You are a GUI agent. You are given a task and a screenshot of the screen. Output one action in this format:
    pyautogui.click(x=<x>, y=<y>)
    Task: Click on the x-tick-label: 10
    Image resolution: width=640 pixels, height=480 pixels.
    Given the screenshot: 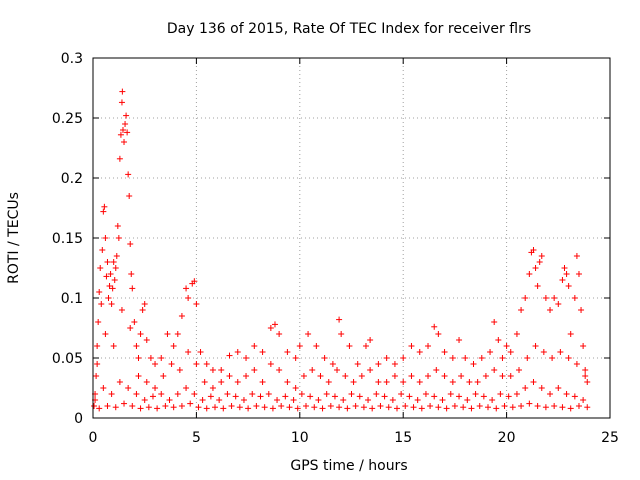 What is the action you would take?
    pyautogui.click(x=300, y=438)
    